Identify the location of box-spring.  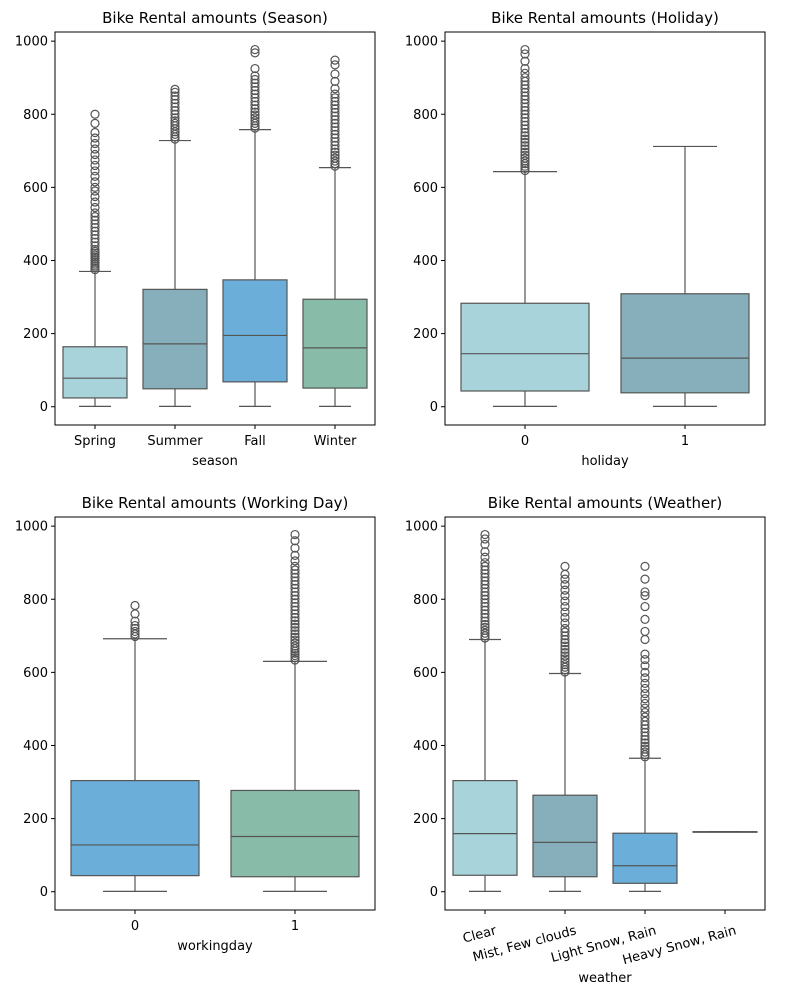
(95, 258).